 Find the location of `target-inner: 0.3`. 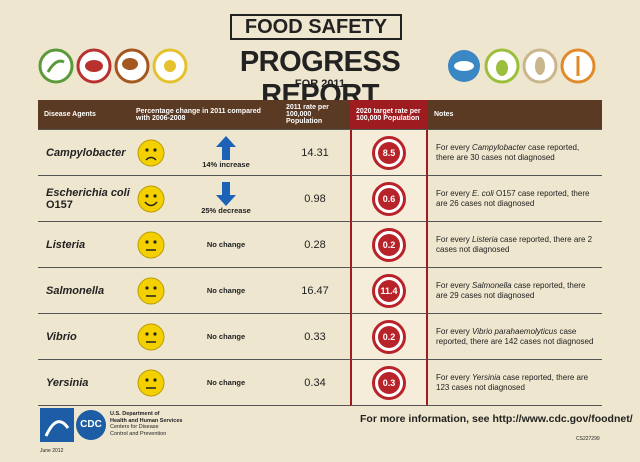

target-inner: 0.3 is located at coordinates (389, 382).